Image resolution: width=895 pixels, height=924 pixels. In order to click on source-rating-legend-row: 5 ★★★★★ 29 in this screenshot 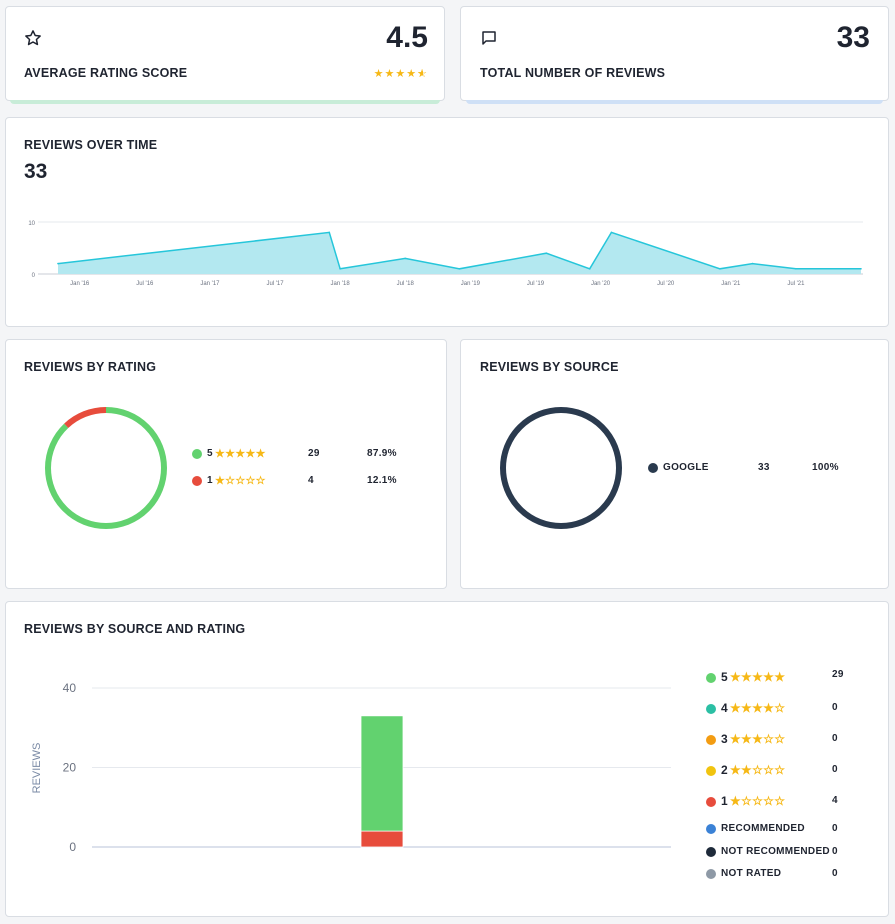, I will do `click(781, 677)`.